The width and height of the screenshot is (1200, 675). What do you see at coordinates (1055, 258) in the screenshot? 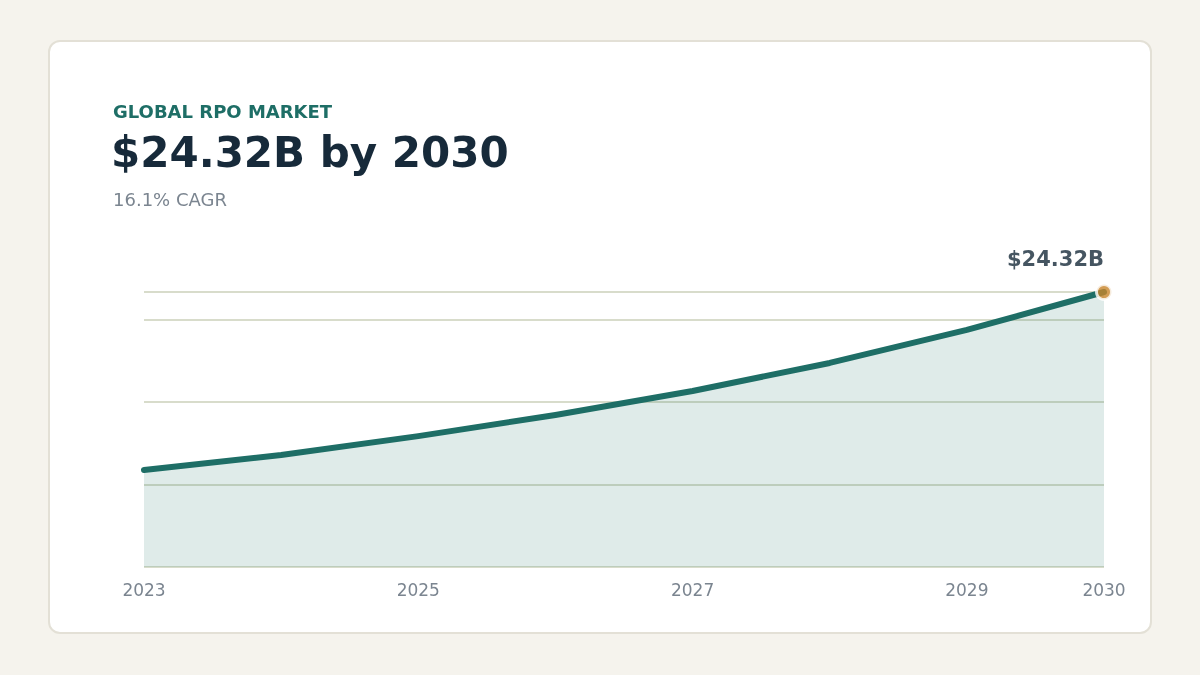
I see `annotation: $24.32B` at bounding box center [1055, 258].